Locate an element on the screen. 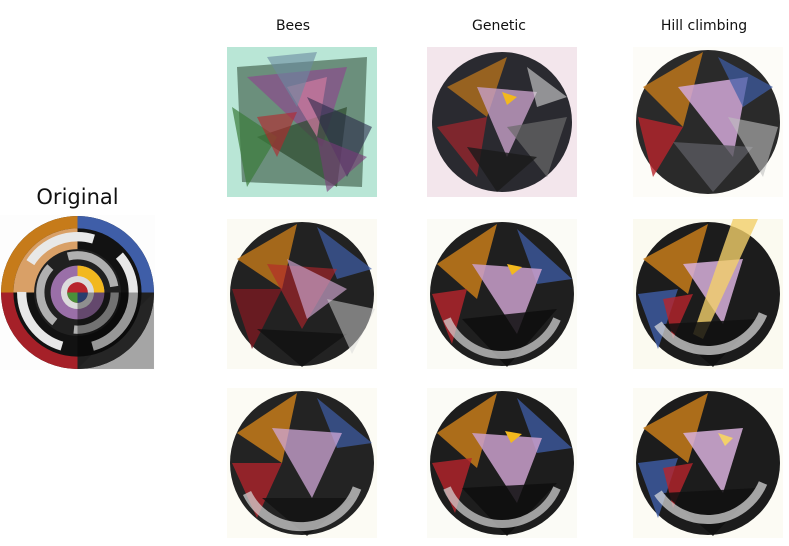 The image size is (789, 546). column-header-hill-climbing: Hill climbing is located at coordinates (704, 26).